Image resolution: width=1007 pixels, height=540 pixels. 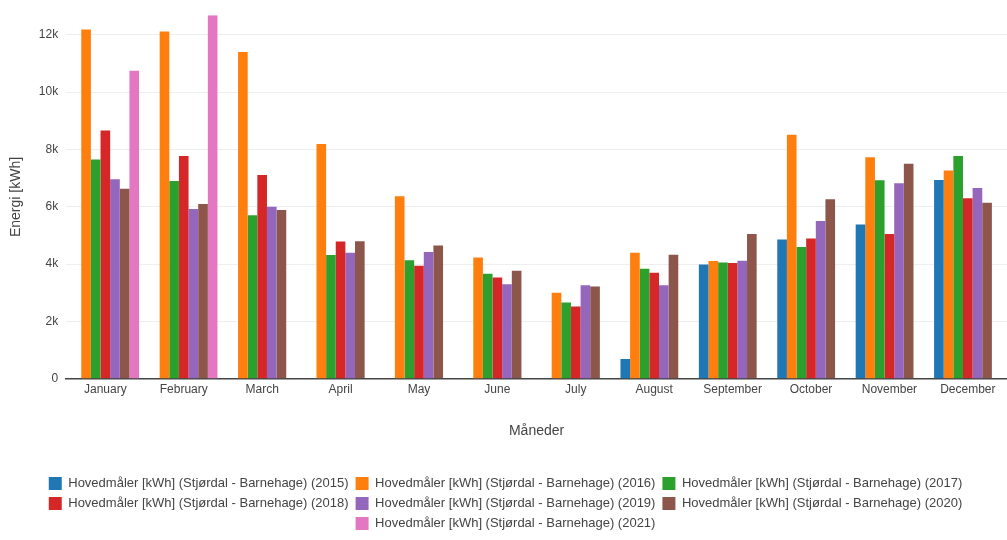 I want to click on x-tick-label: October, so click(x=811, y=389).